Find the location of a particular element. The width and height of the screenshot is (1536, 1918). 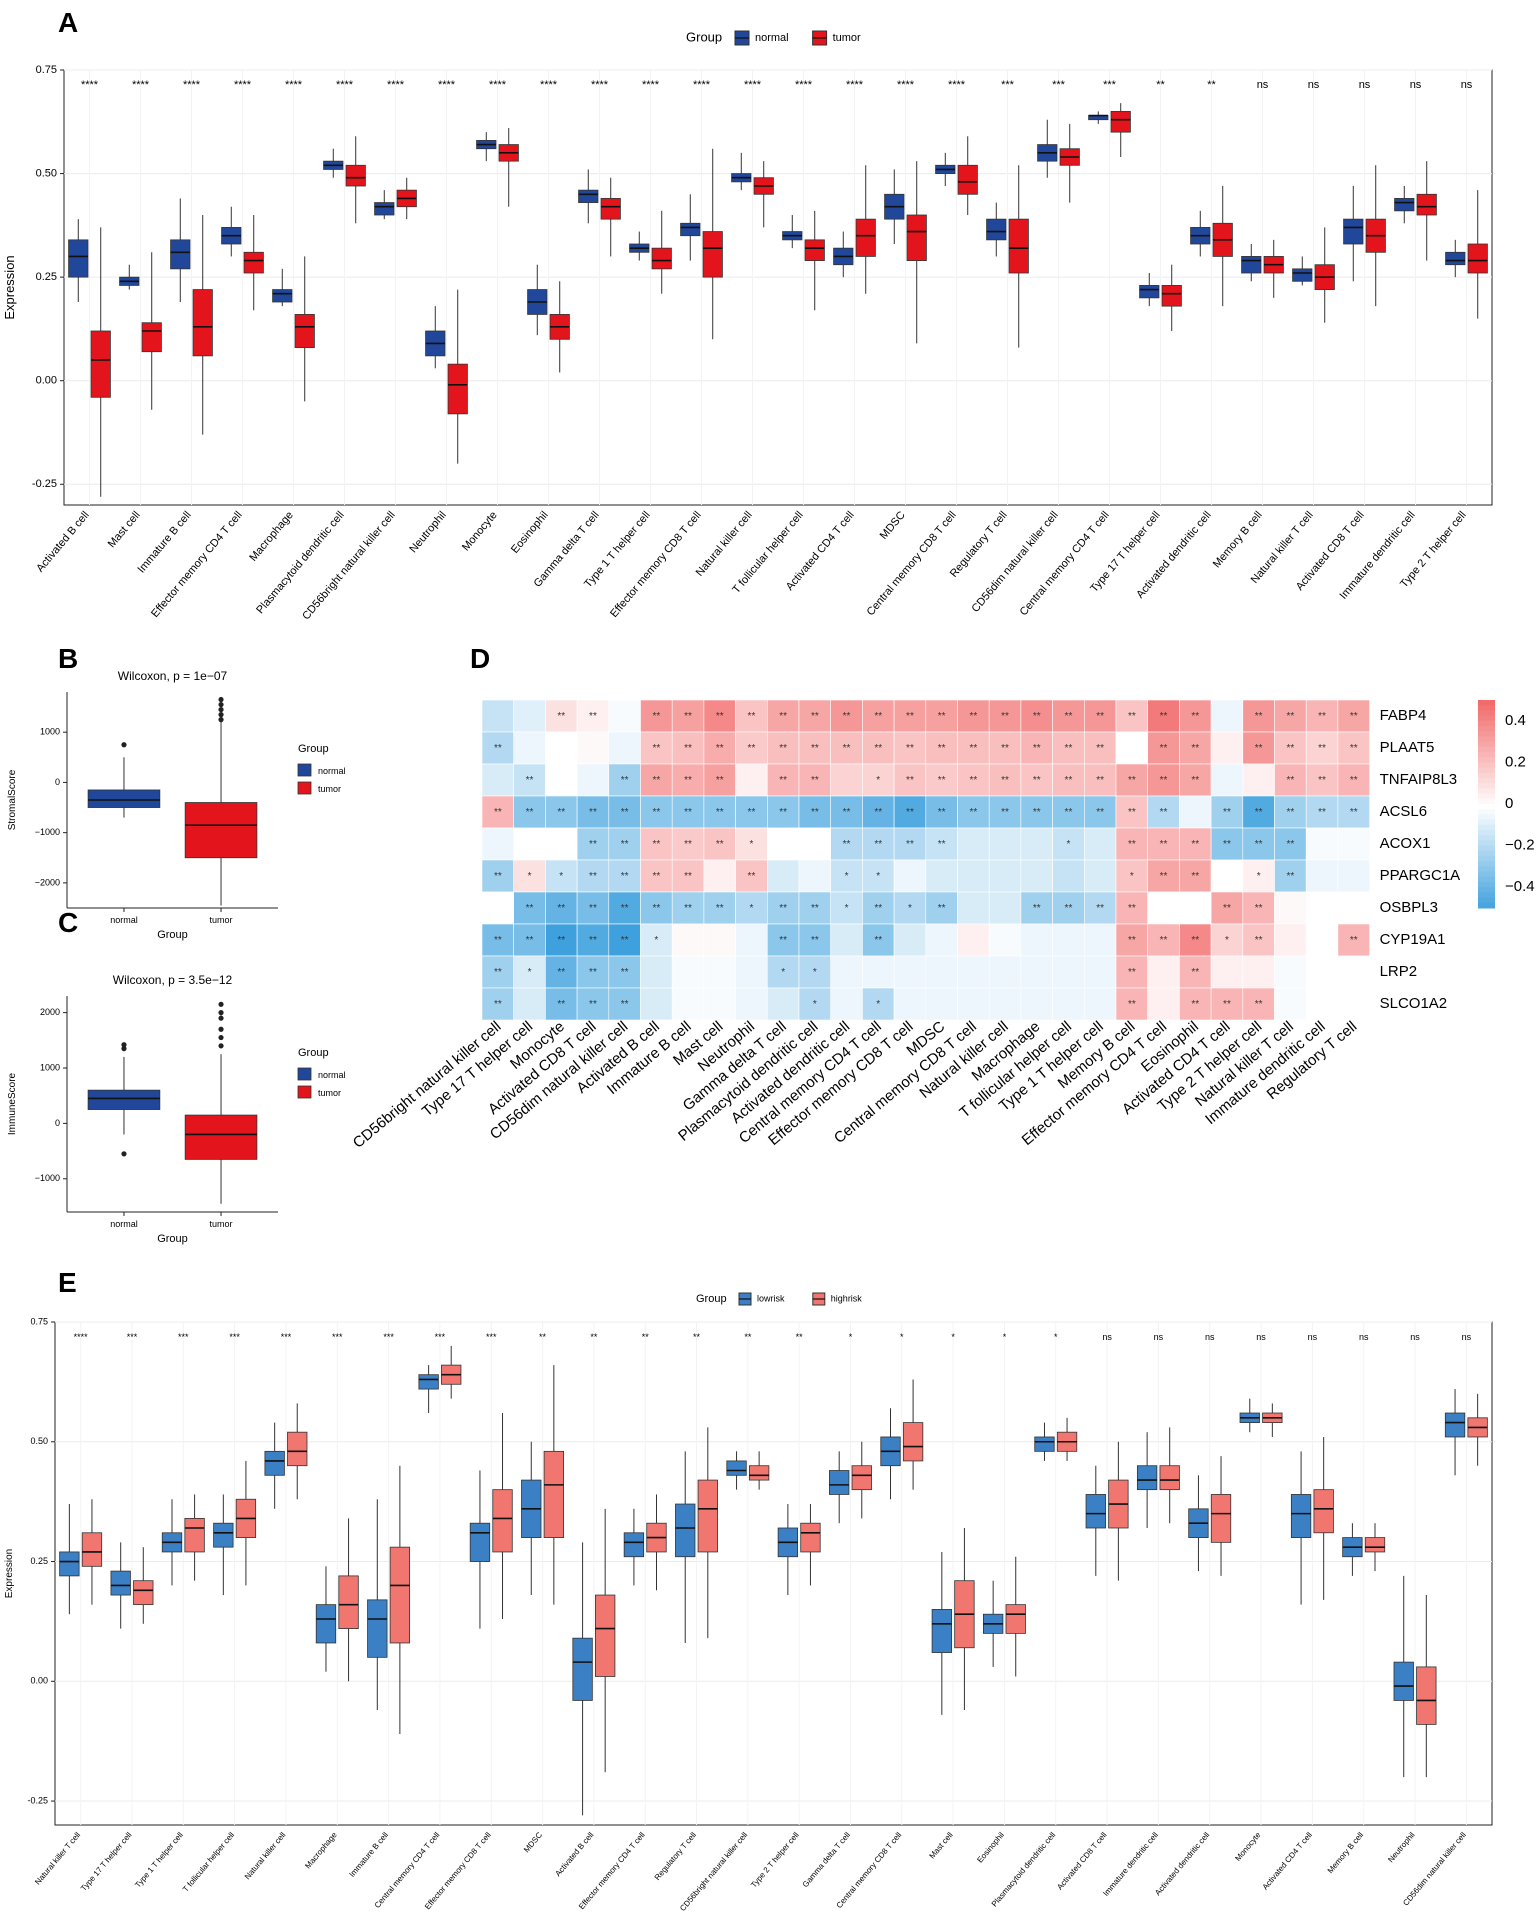

x-category-label: Plasmacytoid dendritic cell is located at coordinates (300, 562).